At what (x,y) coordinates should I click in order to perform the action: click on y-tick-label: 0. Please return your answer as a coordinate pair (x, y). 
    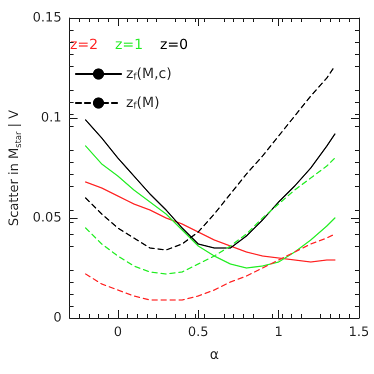
    Looking at the image, I should click on (57, 318).